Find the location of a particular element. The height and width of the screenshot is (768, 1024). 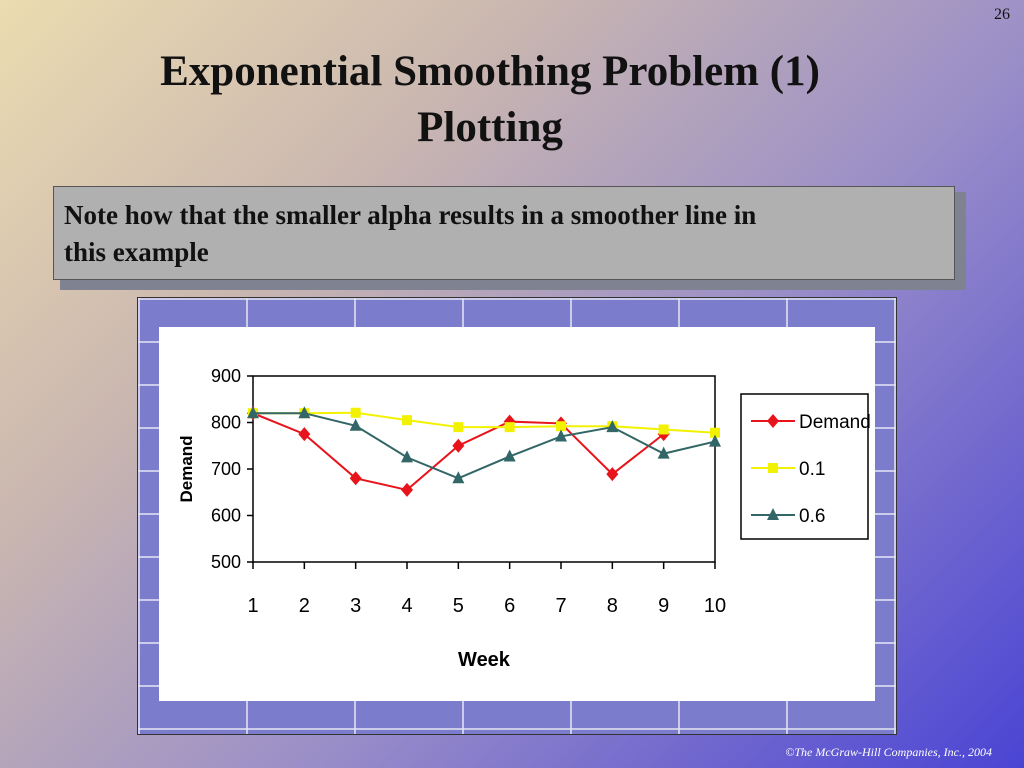

note-line-2: this example is located at coordinates (136, 252).